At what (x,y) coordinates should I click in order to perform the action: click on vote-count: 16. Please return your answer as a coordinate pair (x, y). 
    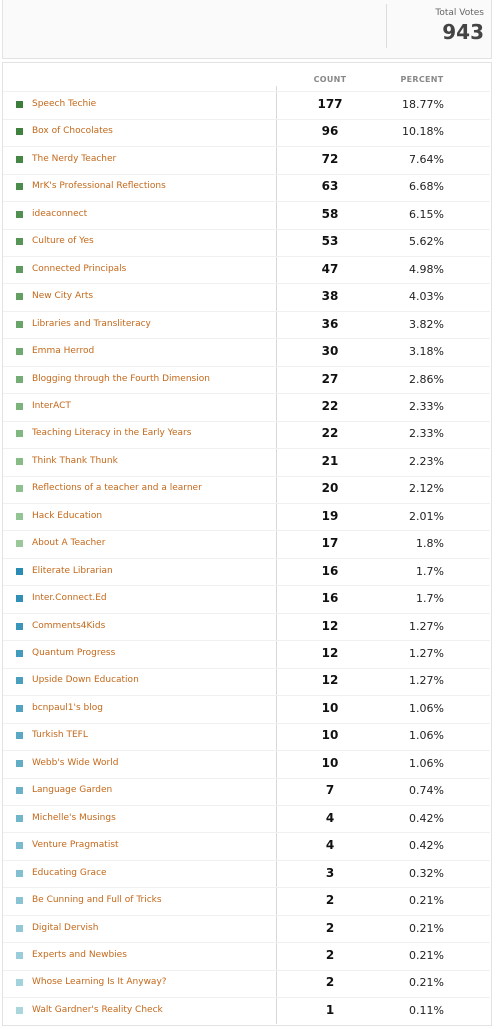
    Looking at the image, I should click on (330, 570).